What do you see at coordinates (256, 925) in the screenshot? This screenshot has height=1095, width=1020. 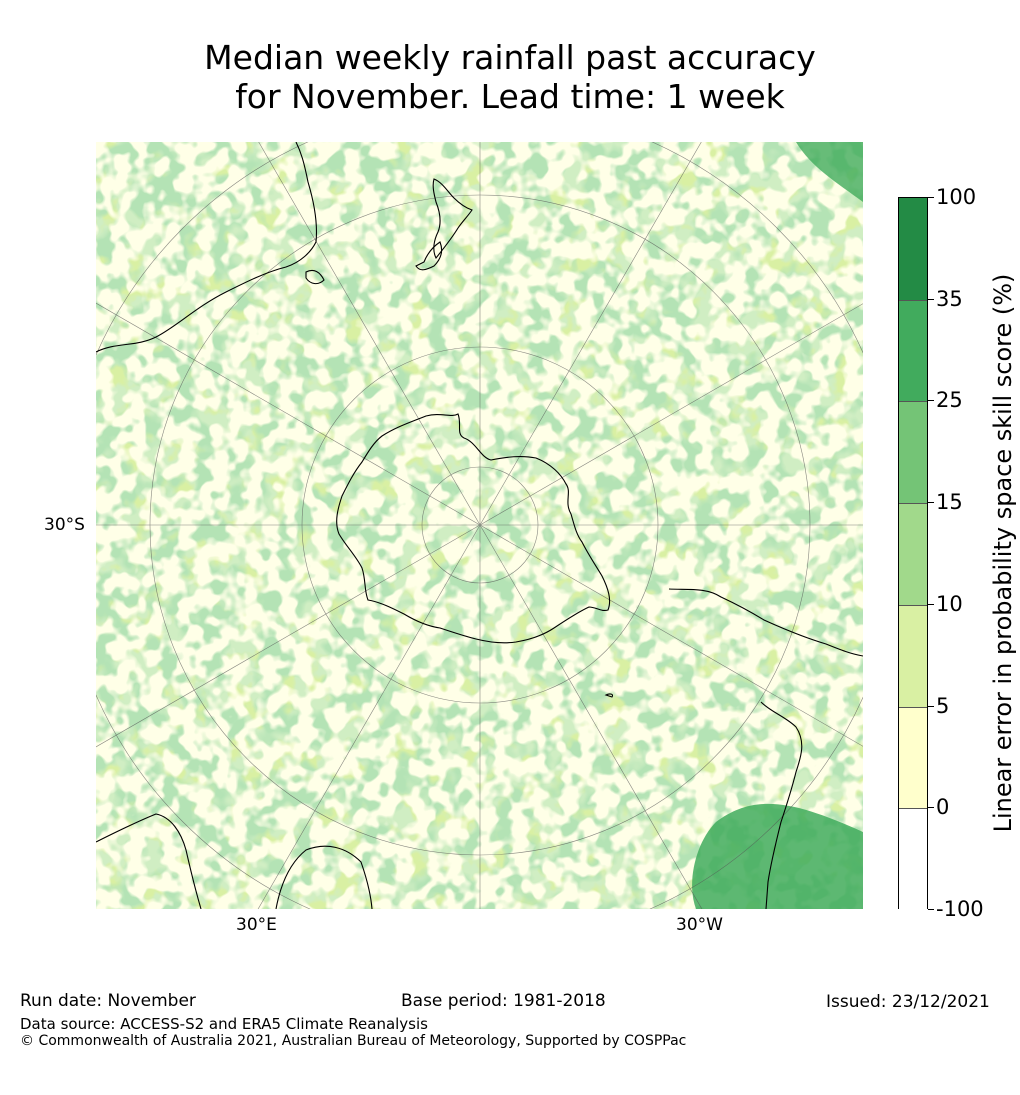 I see `longitude-label-east: 30°E` at bounding box center [256, 925].